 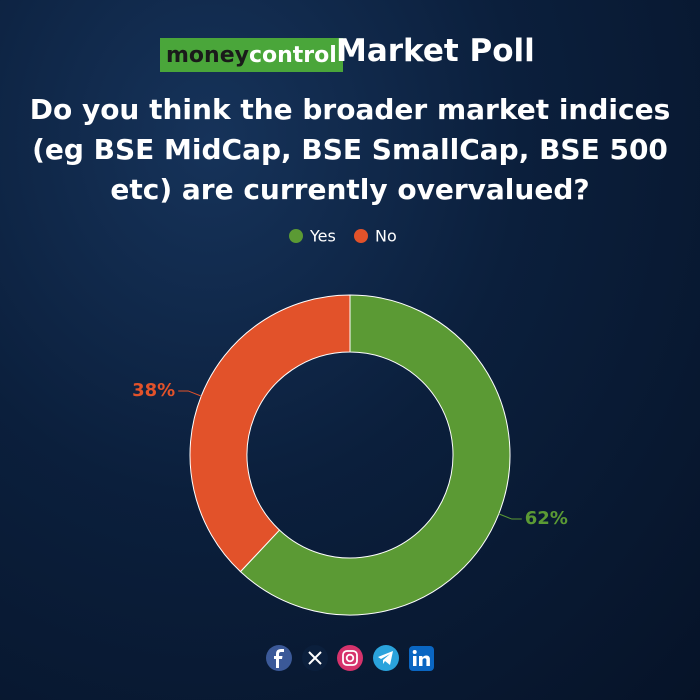 What do you see at coordinates (315, 658) in the screenshot?
I see `x-glyph` at bounding box center [315, 658].